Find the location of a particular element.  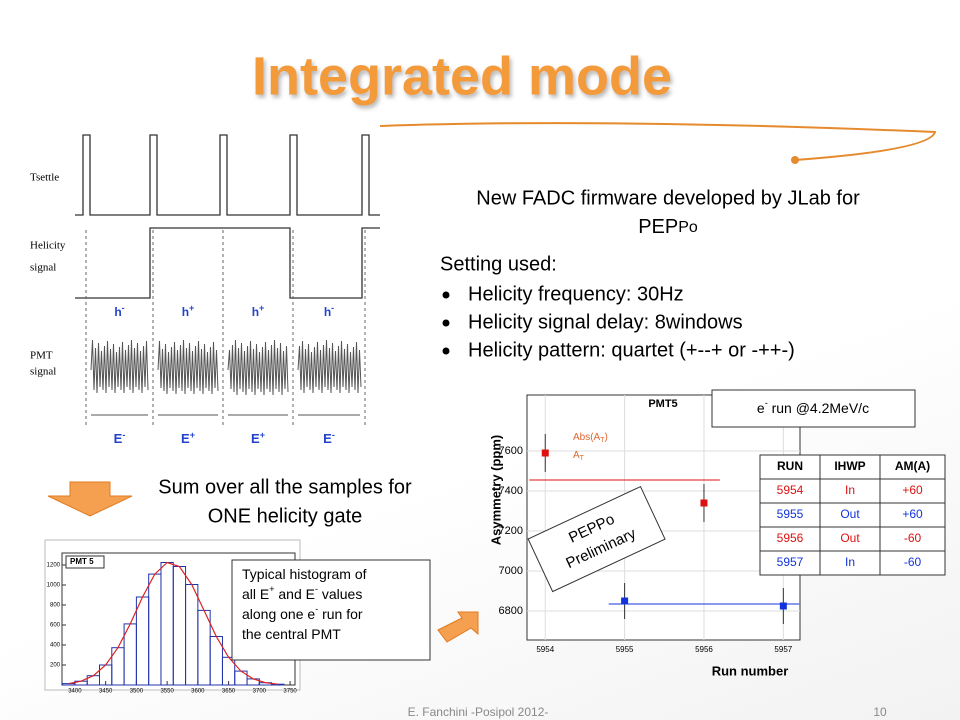

y-tick-label: 7600 is located at coordinates (511, 451).